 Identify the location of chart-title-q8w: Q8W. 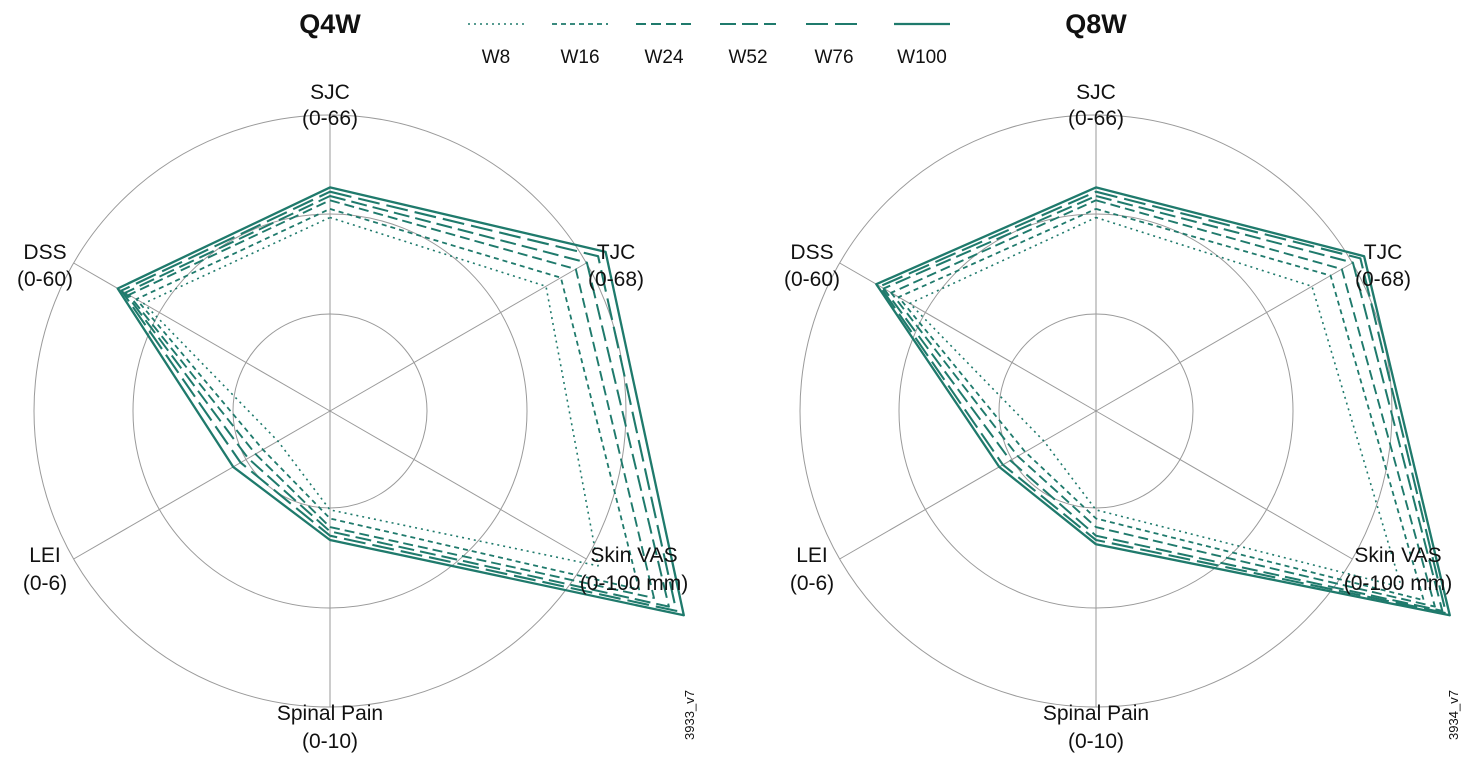
(1096, 24).